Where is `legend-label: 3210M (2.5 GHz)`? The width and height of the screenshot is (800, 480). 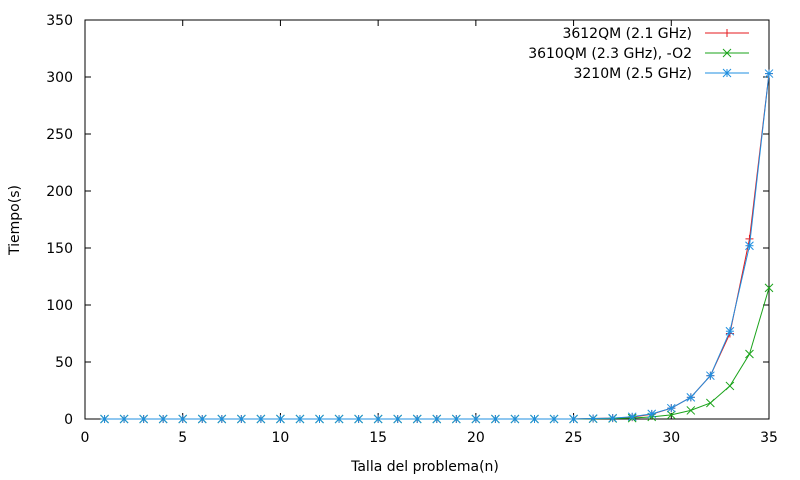 legend-label: 3210M (2.5 GHz) is located at coordinates (632, 74).